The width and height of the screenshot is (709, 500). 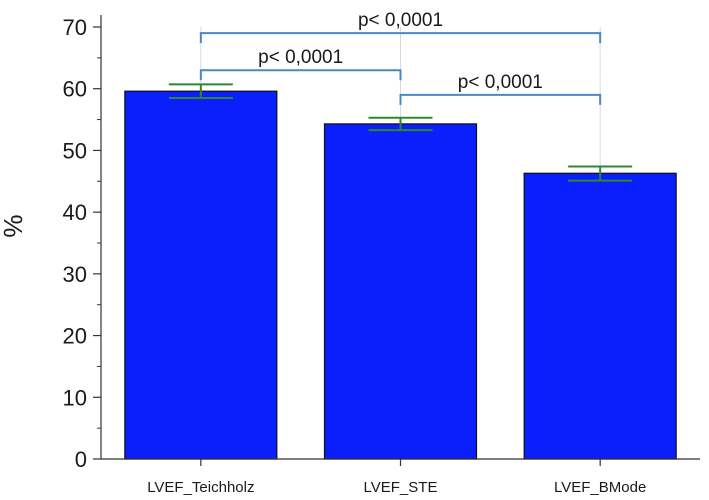 What do you see at coordinates (400, 57) in the screenshot?
I see `significance-brackets: p< 0,0001 p< 0,0001 p< 0,0001` at bounding box center [400, 57].